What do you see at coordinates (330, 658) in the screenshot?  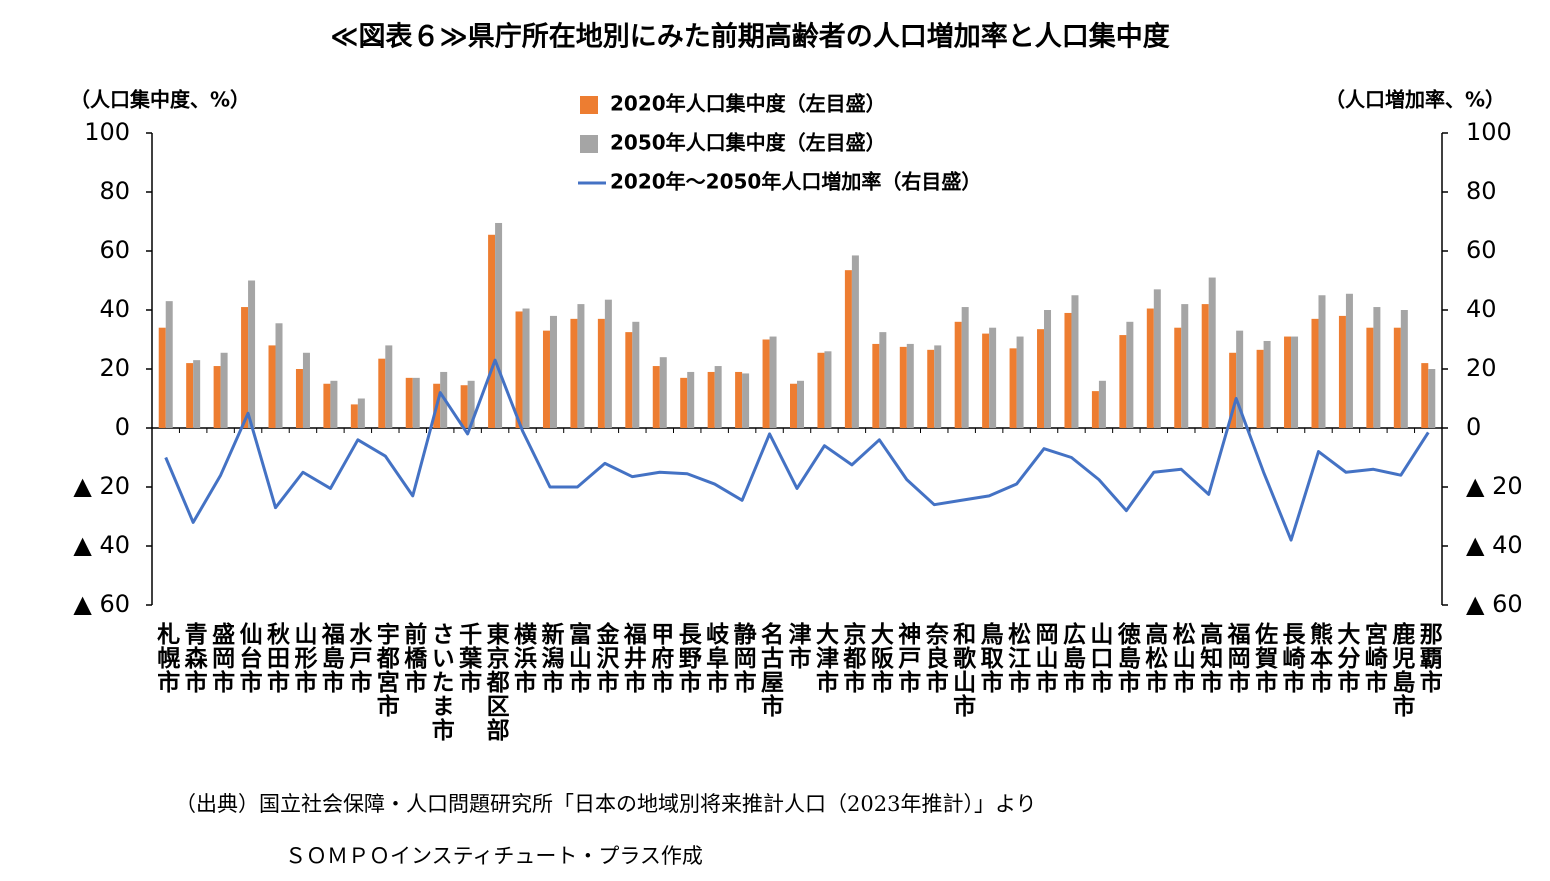 I see `x-tick-label: 福島市` at bounding box center [330, 658].